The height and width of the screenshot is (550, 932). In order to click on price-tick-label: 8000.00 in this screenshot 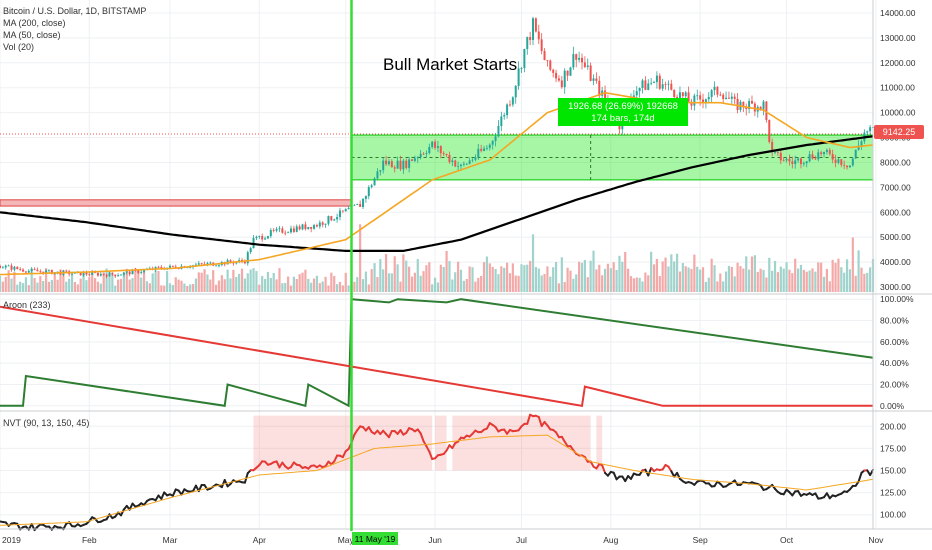, I will do `click(895, 162)`.